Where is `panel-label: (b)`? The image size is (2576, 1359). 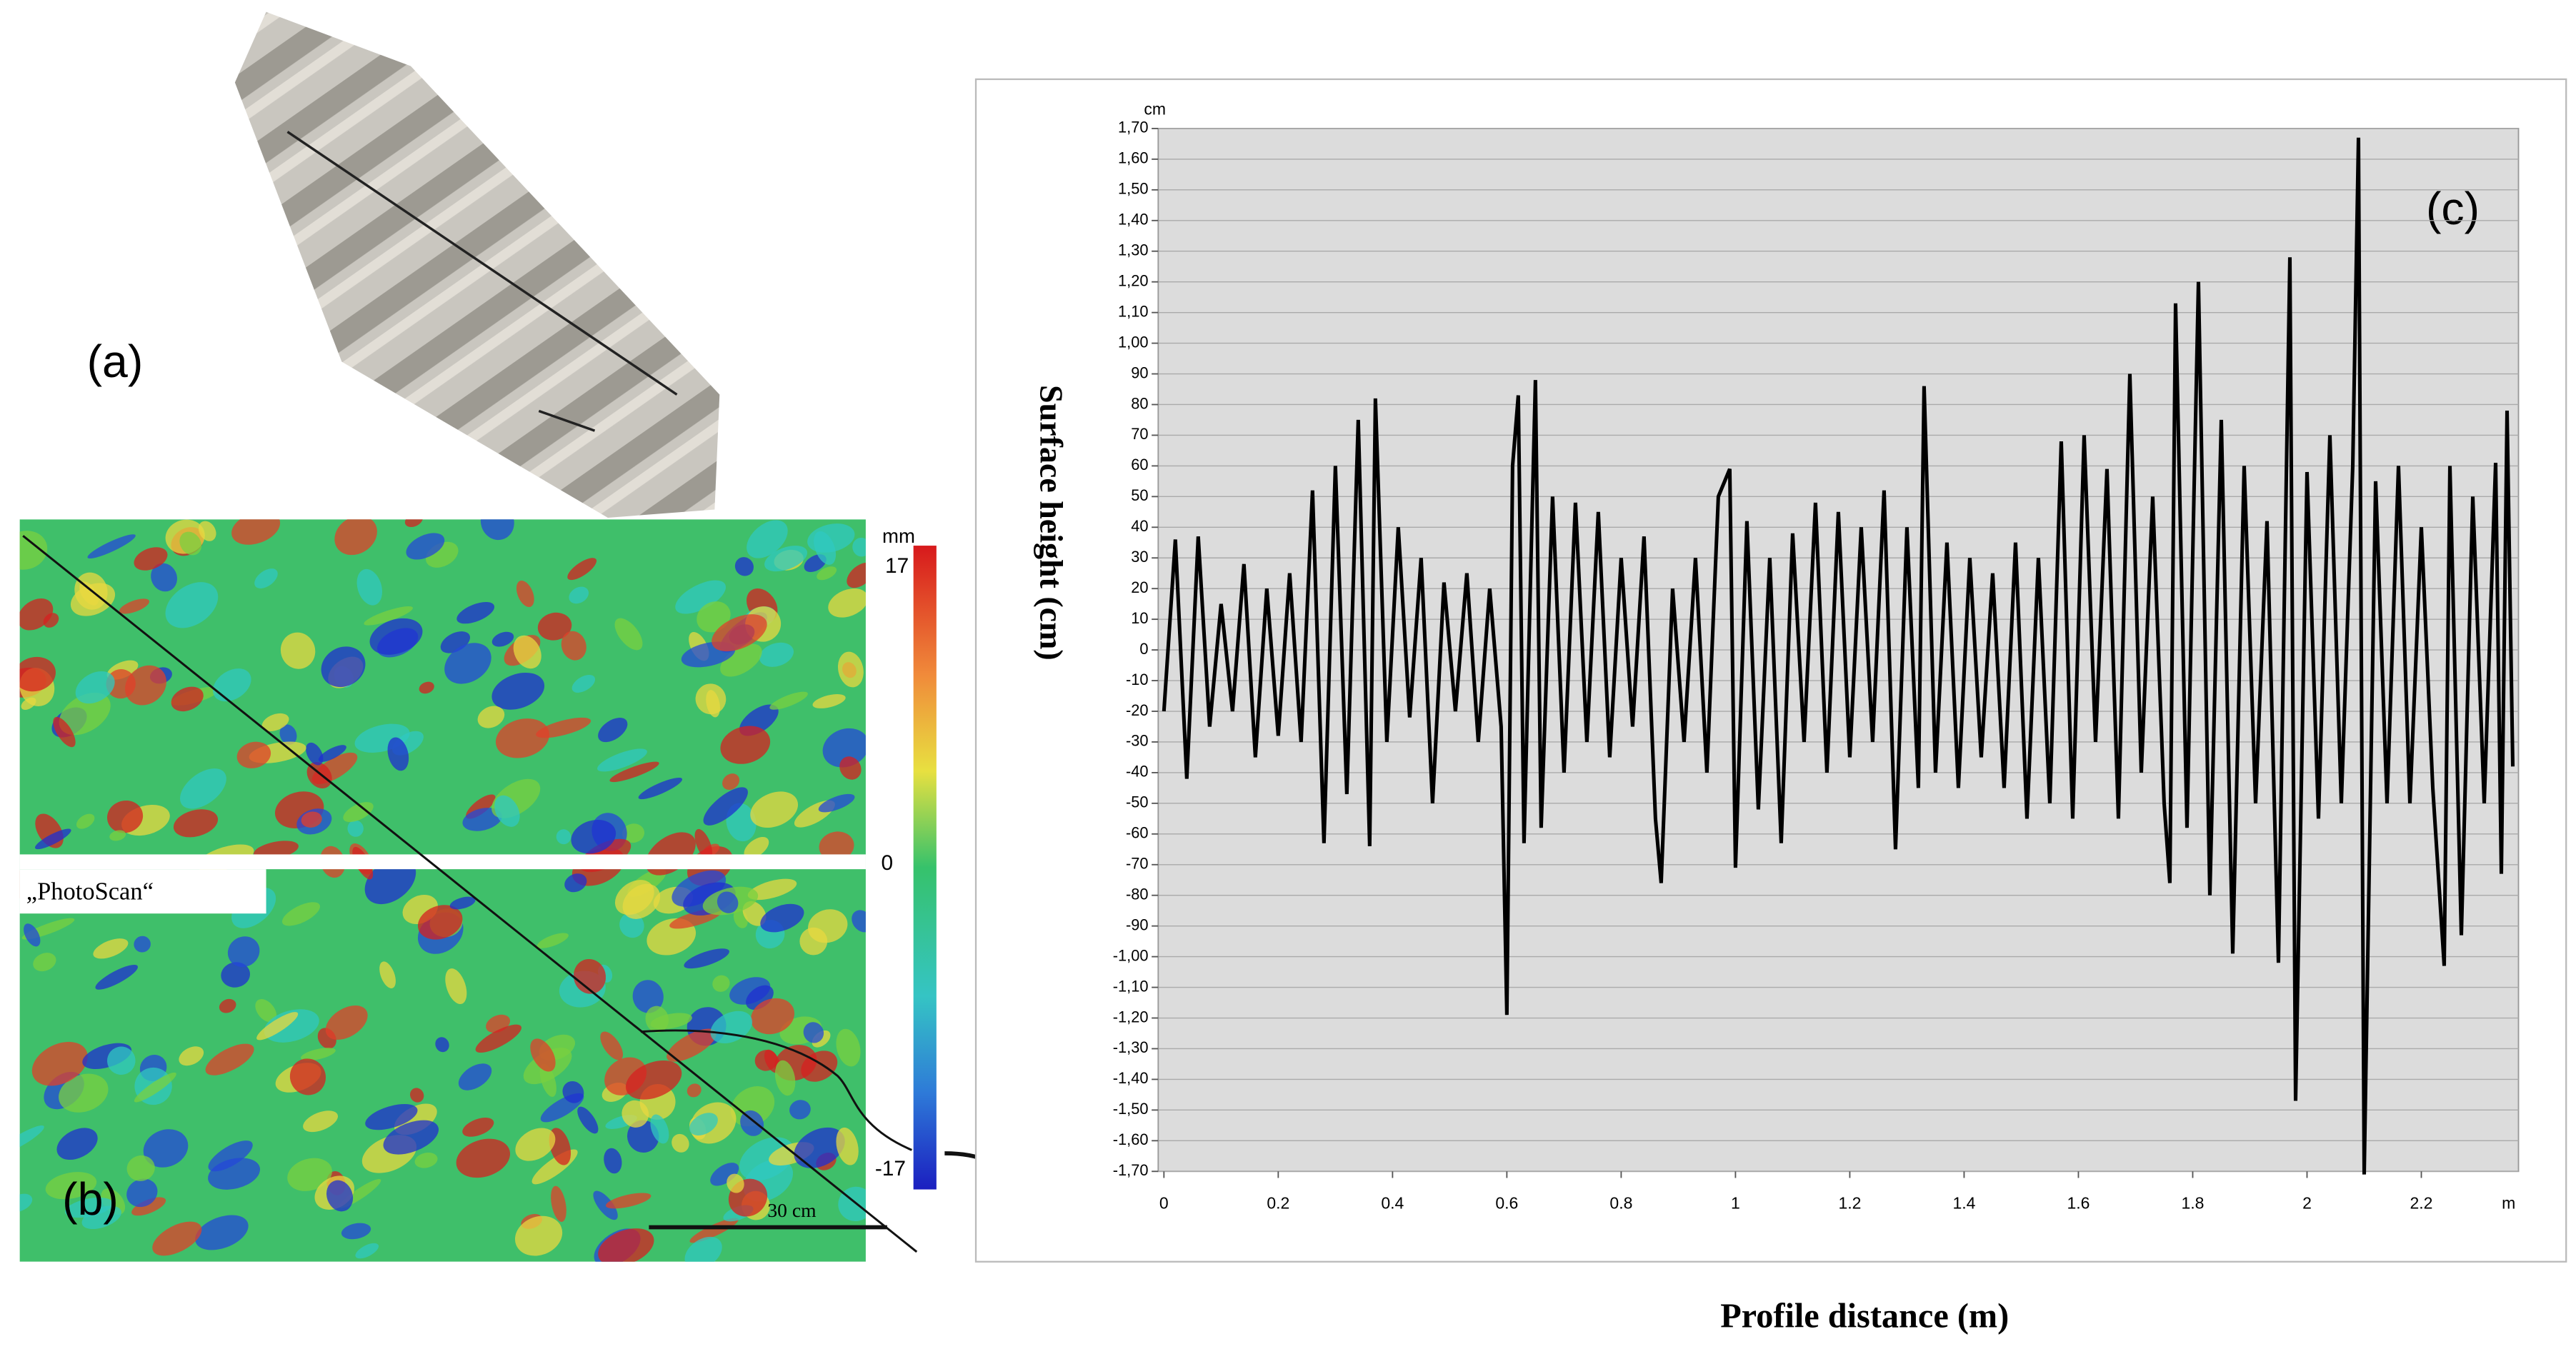
panel-label: (b) is located at coordinates (91, 1199).